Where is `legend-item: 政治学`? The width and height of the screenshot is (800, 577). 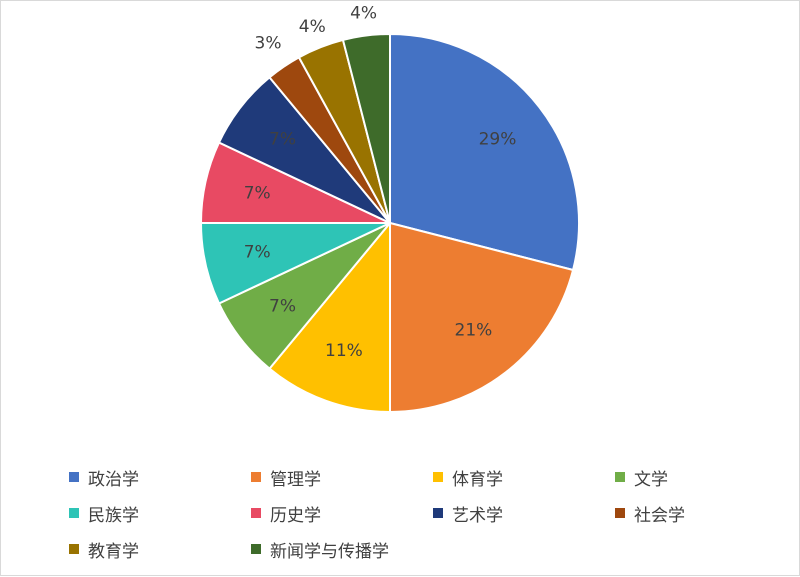 legend-item: 政治学 is located at coordinates (160, 477).